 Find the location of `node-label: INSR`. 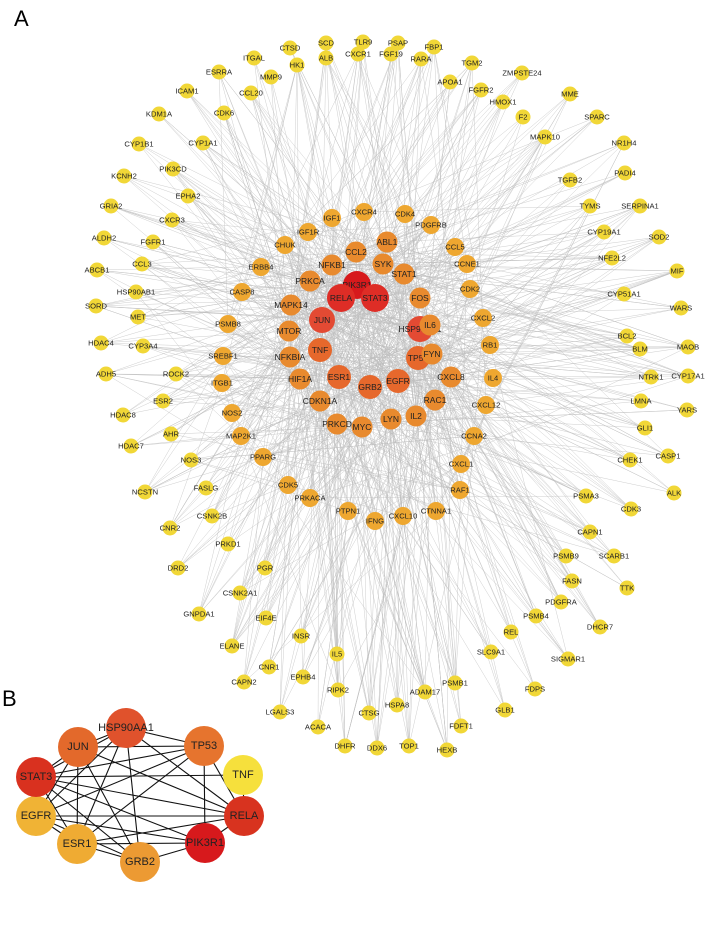

node-label: INSR is located at coordinates (301, 636).